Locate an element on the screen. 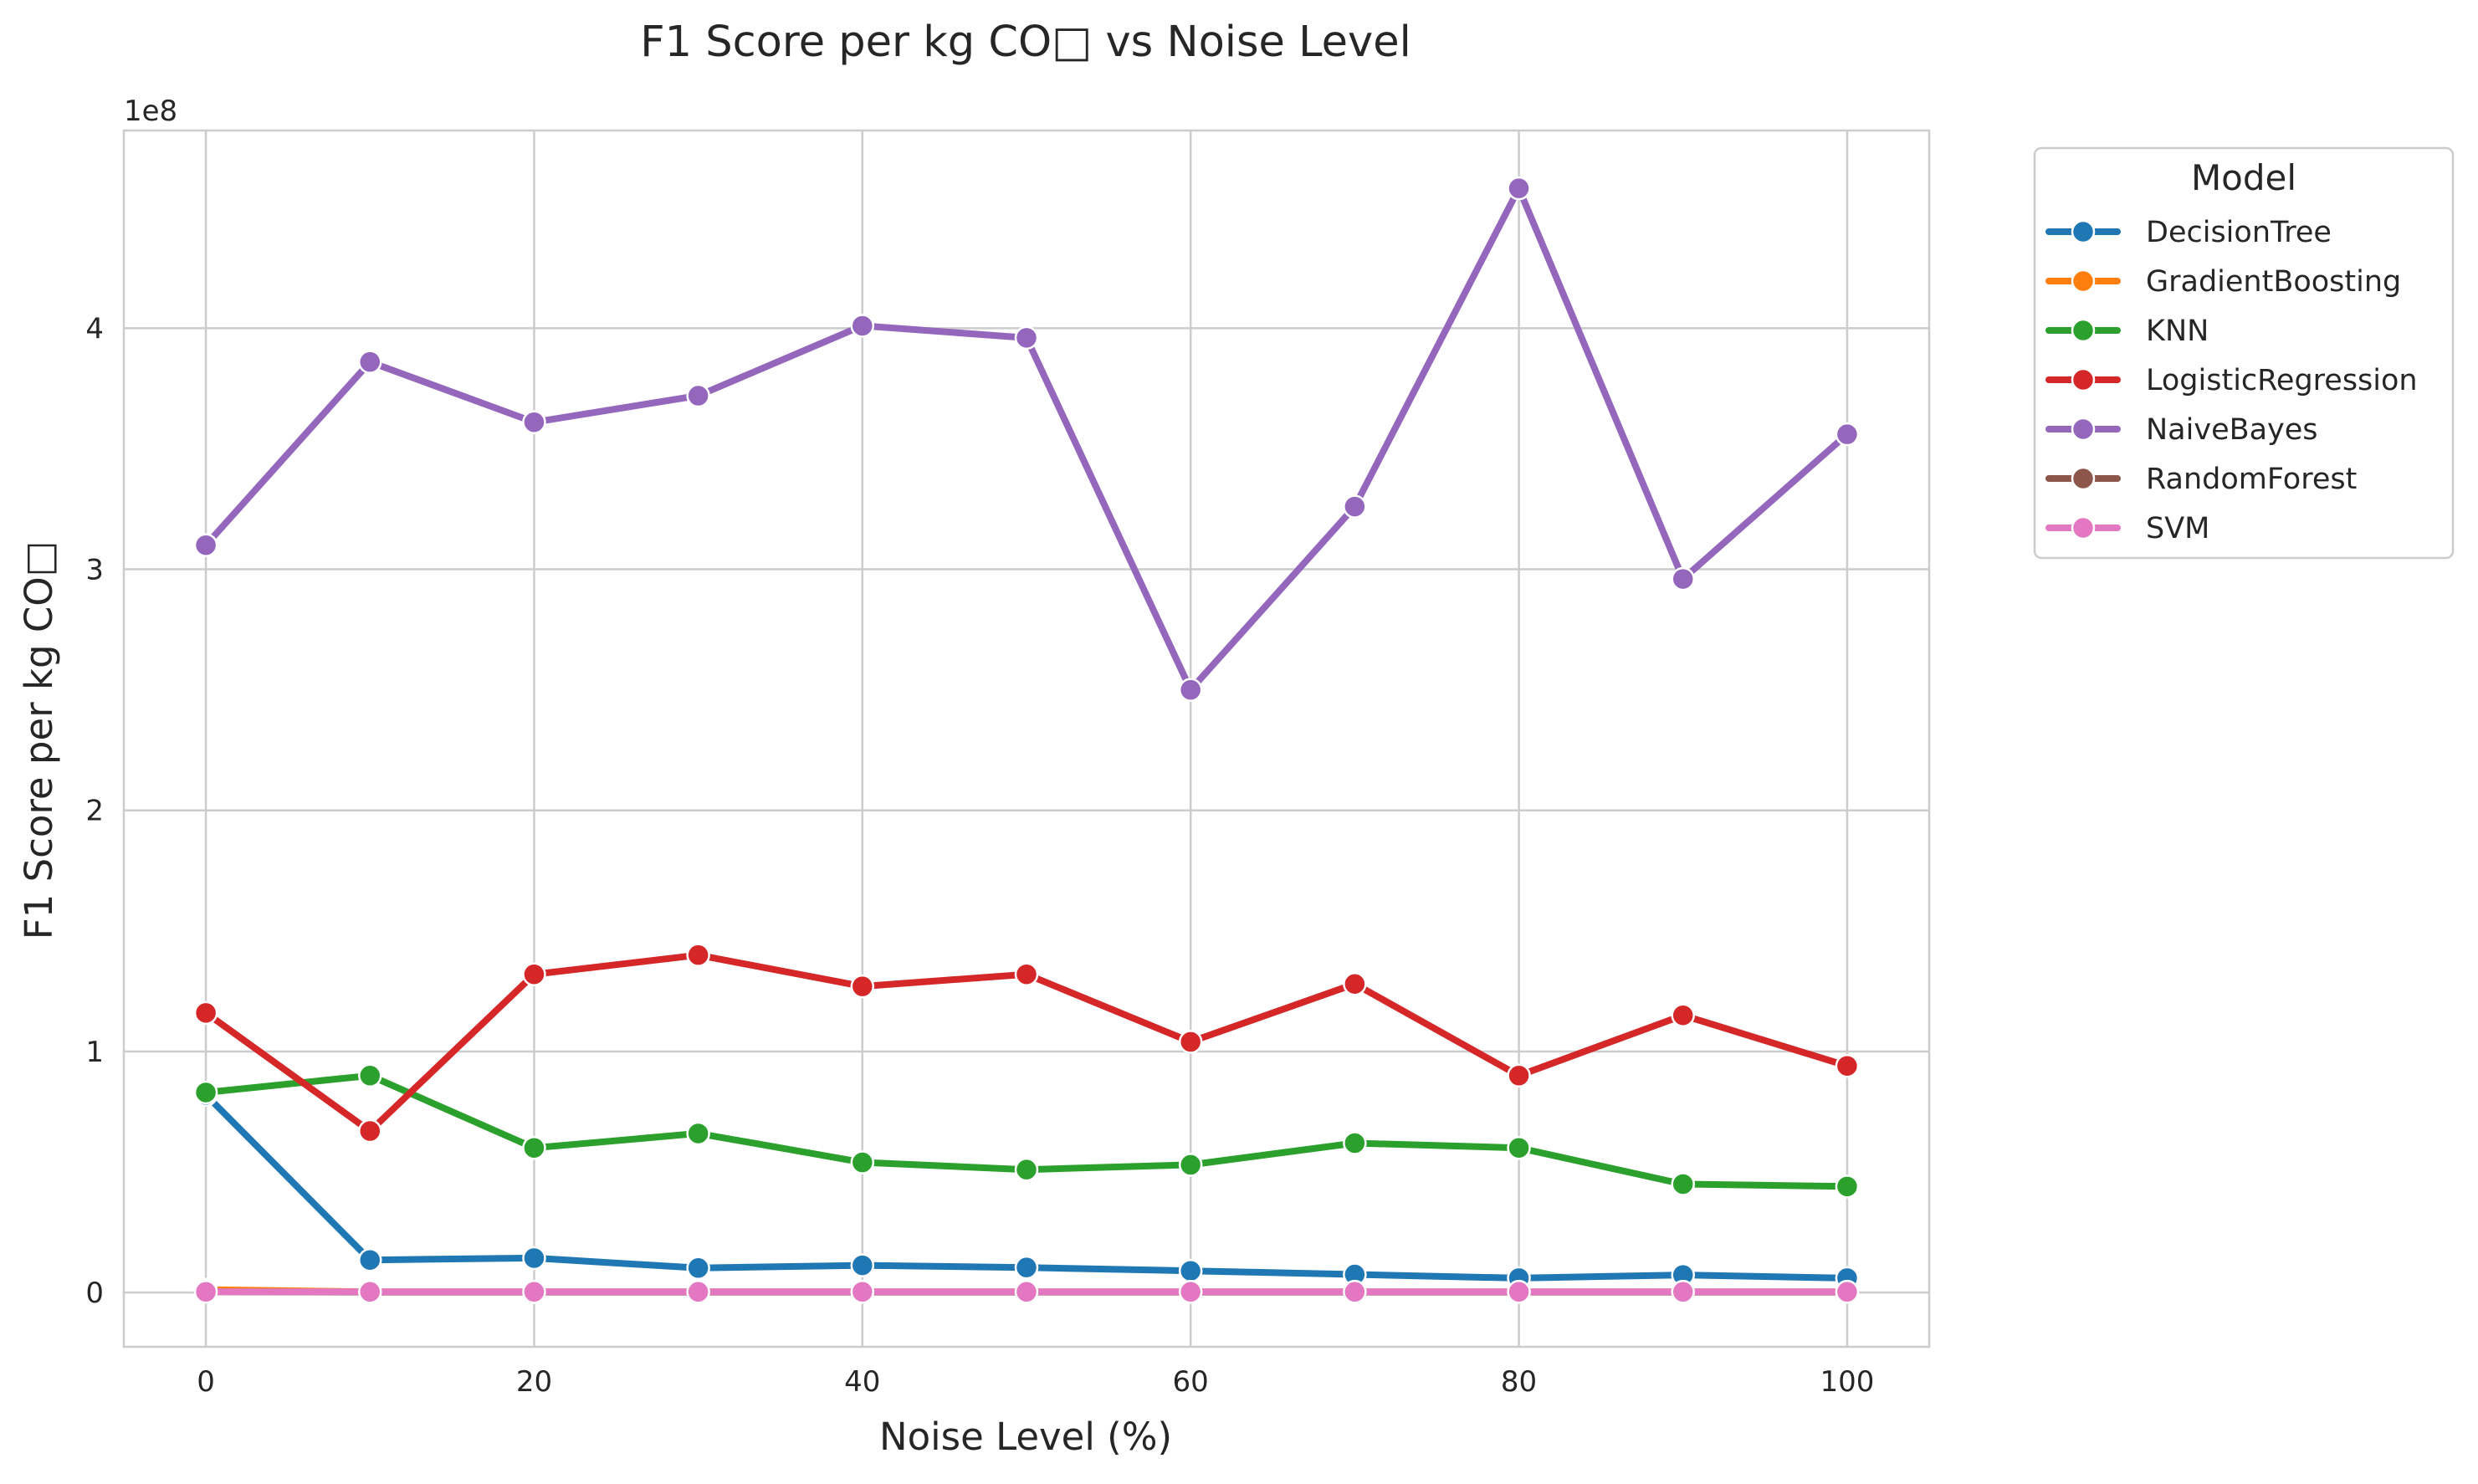 This screenshot has width=2478, height=1484. x-tick-label: 100 is located at coordinates (1847, 1382).